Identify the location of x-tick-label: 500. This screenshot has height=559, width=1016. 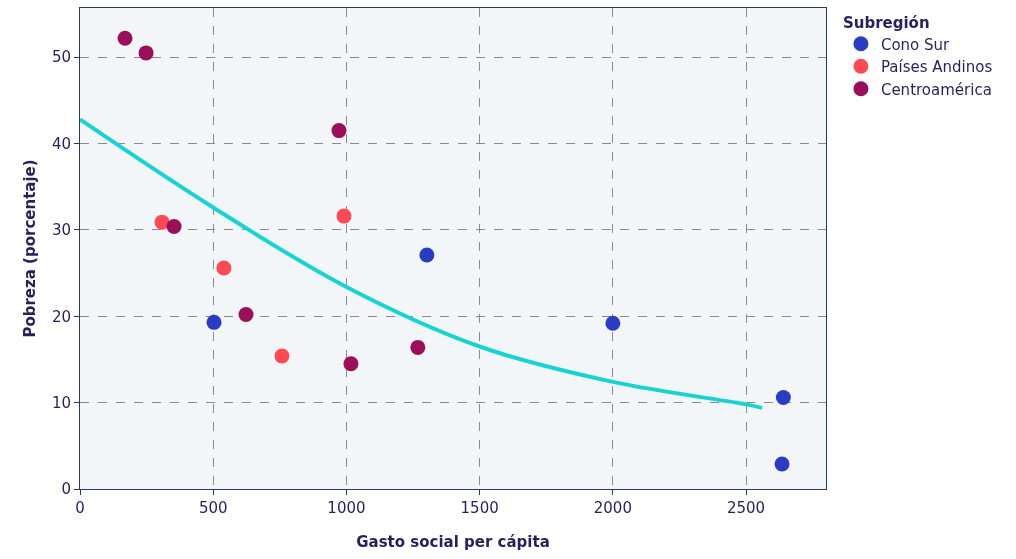
(213, 508).